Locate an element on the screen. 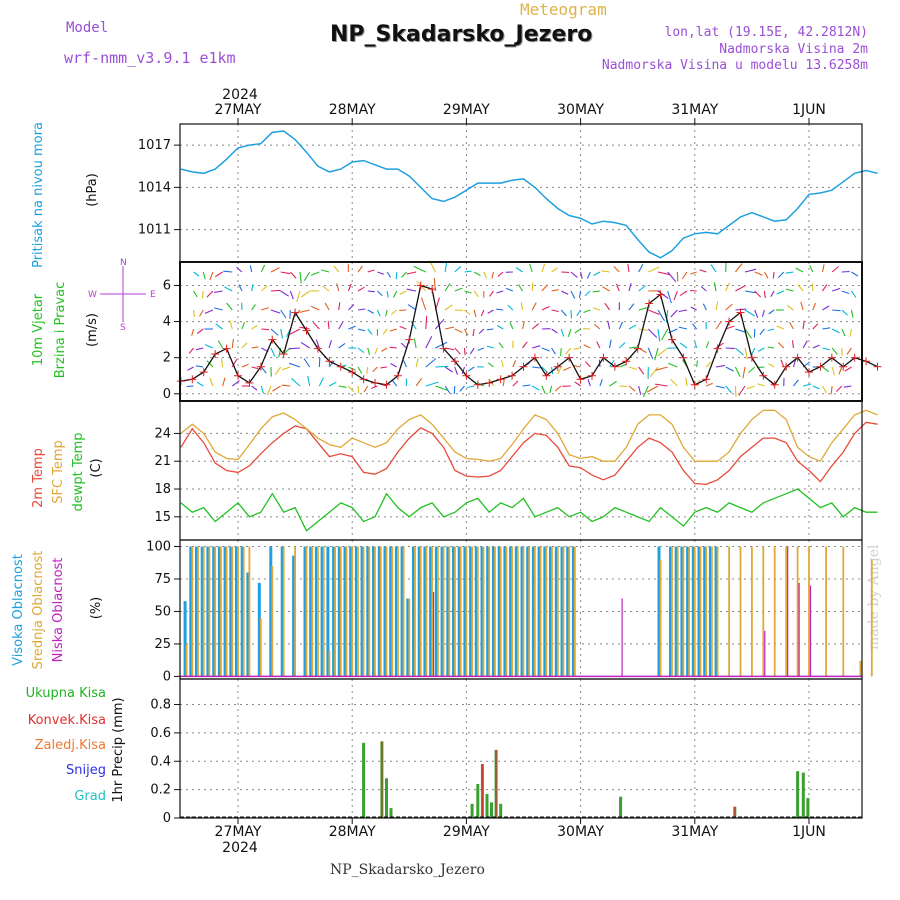 This screenshot has height=900, width=900. y-tick-label: 2 is located at coordinates (167, 358).